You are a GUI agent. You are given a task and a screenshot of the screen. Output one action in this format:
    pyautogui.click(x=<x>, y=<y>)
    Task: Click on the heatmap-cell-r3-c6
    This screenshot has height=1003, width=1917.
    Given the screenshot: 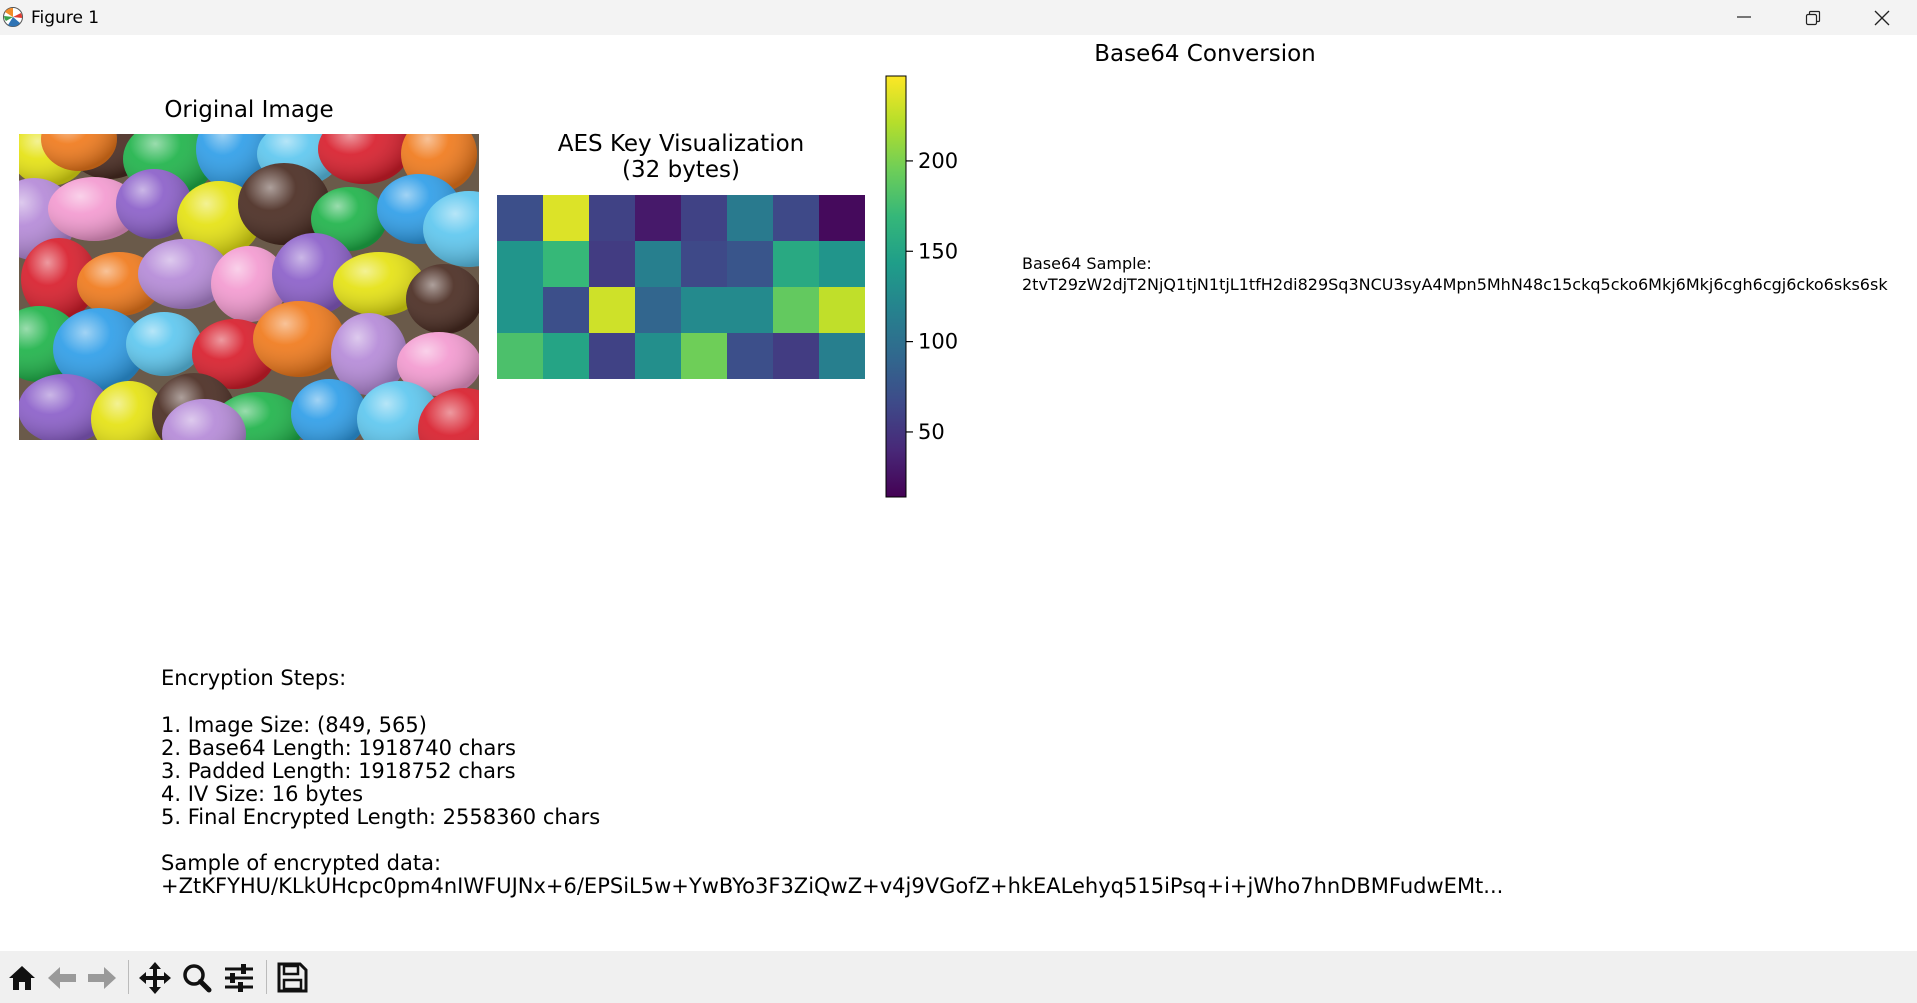 What is the action you would take?
    pyautogui.click(x=796, y=356)
    